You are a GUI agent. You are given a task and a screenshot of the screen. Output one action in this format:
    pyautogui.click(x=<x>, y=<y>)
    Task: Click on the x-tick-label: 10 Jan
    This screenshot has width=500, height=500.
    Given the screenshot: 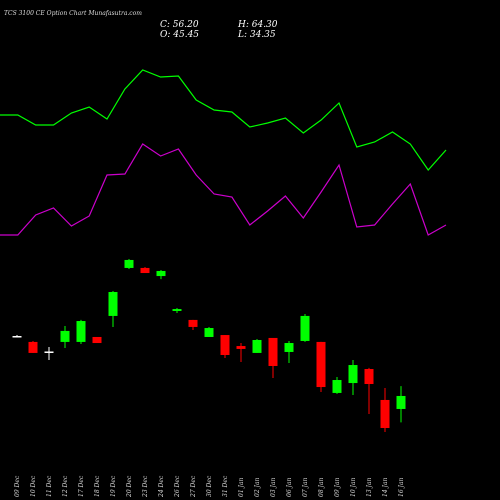 What is the action you would take?
    pyautogui.click(x=353, y=487)
    